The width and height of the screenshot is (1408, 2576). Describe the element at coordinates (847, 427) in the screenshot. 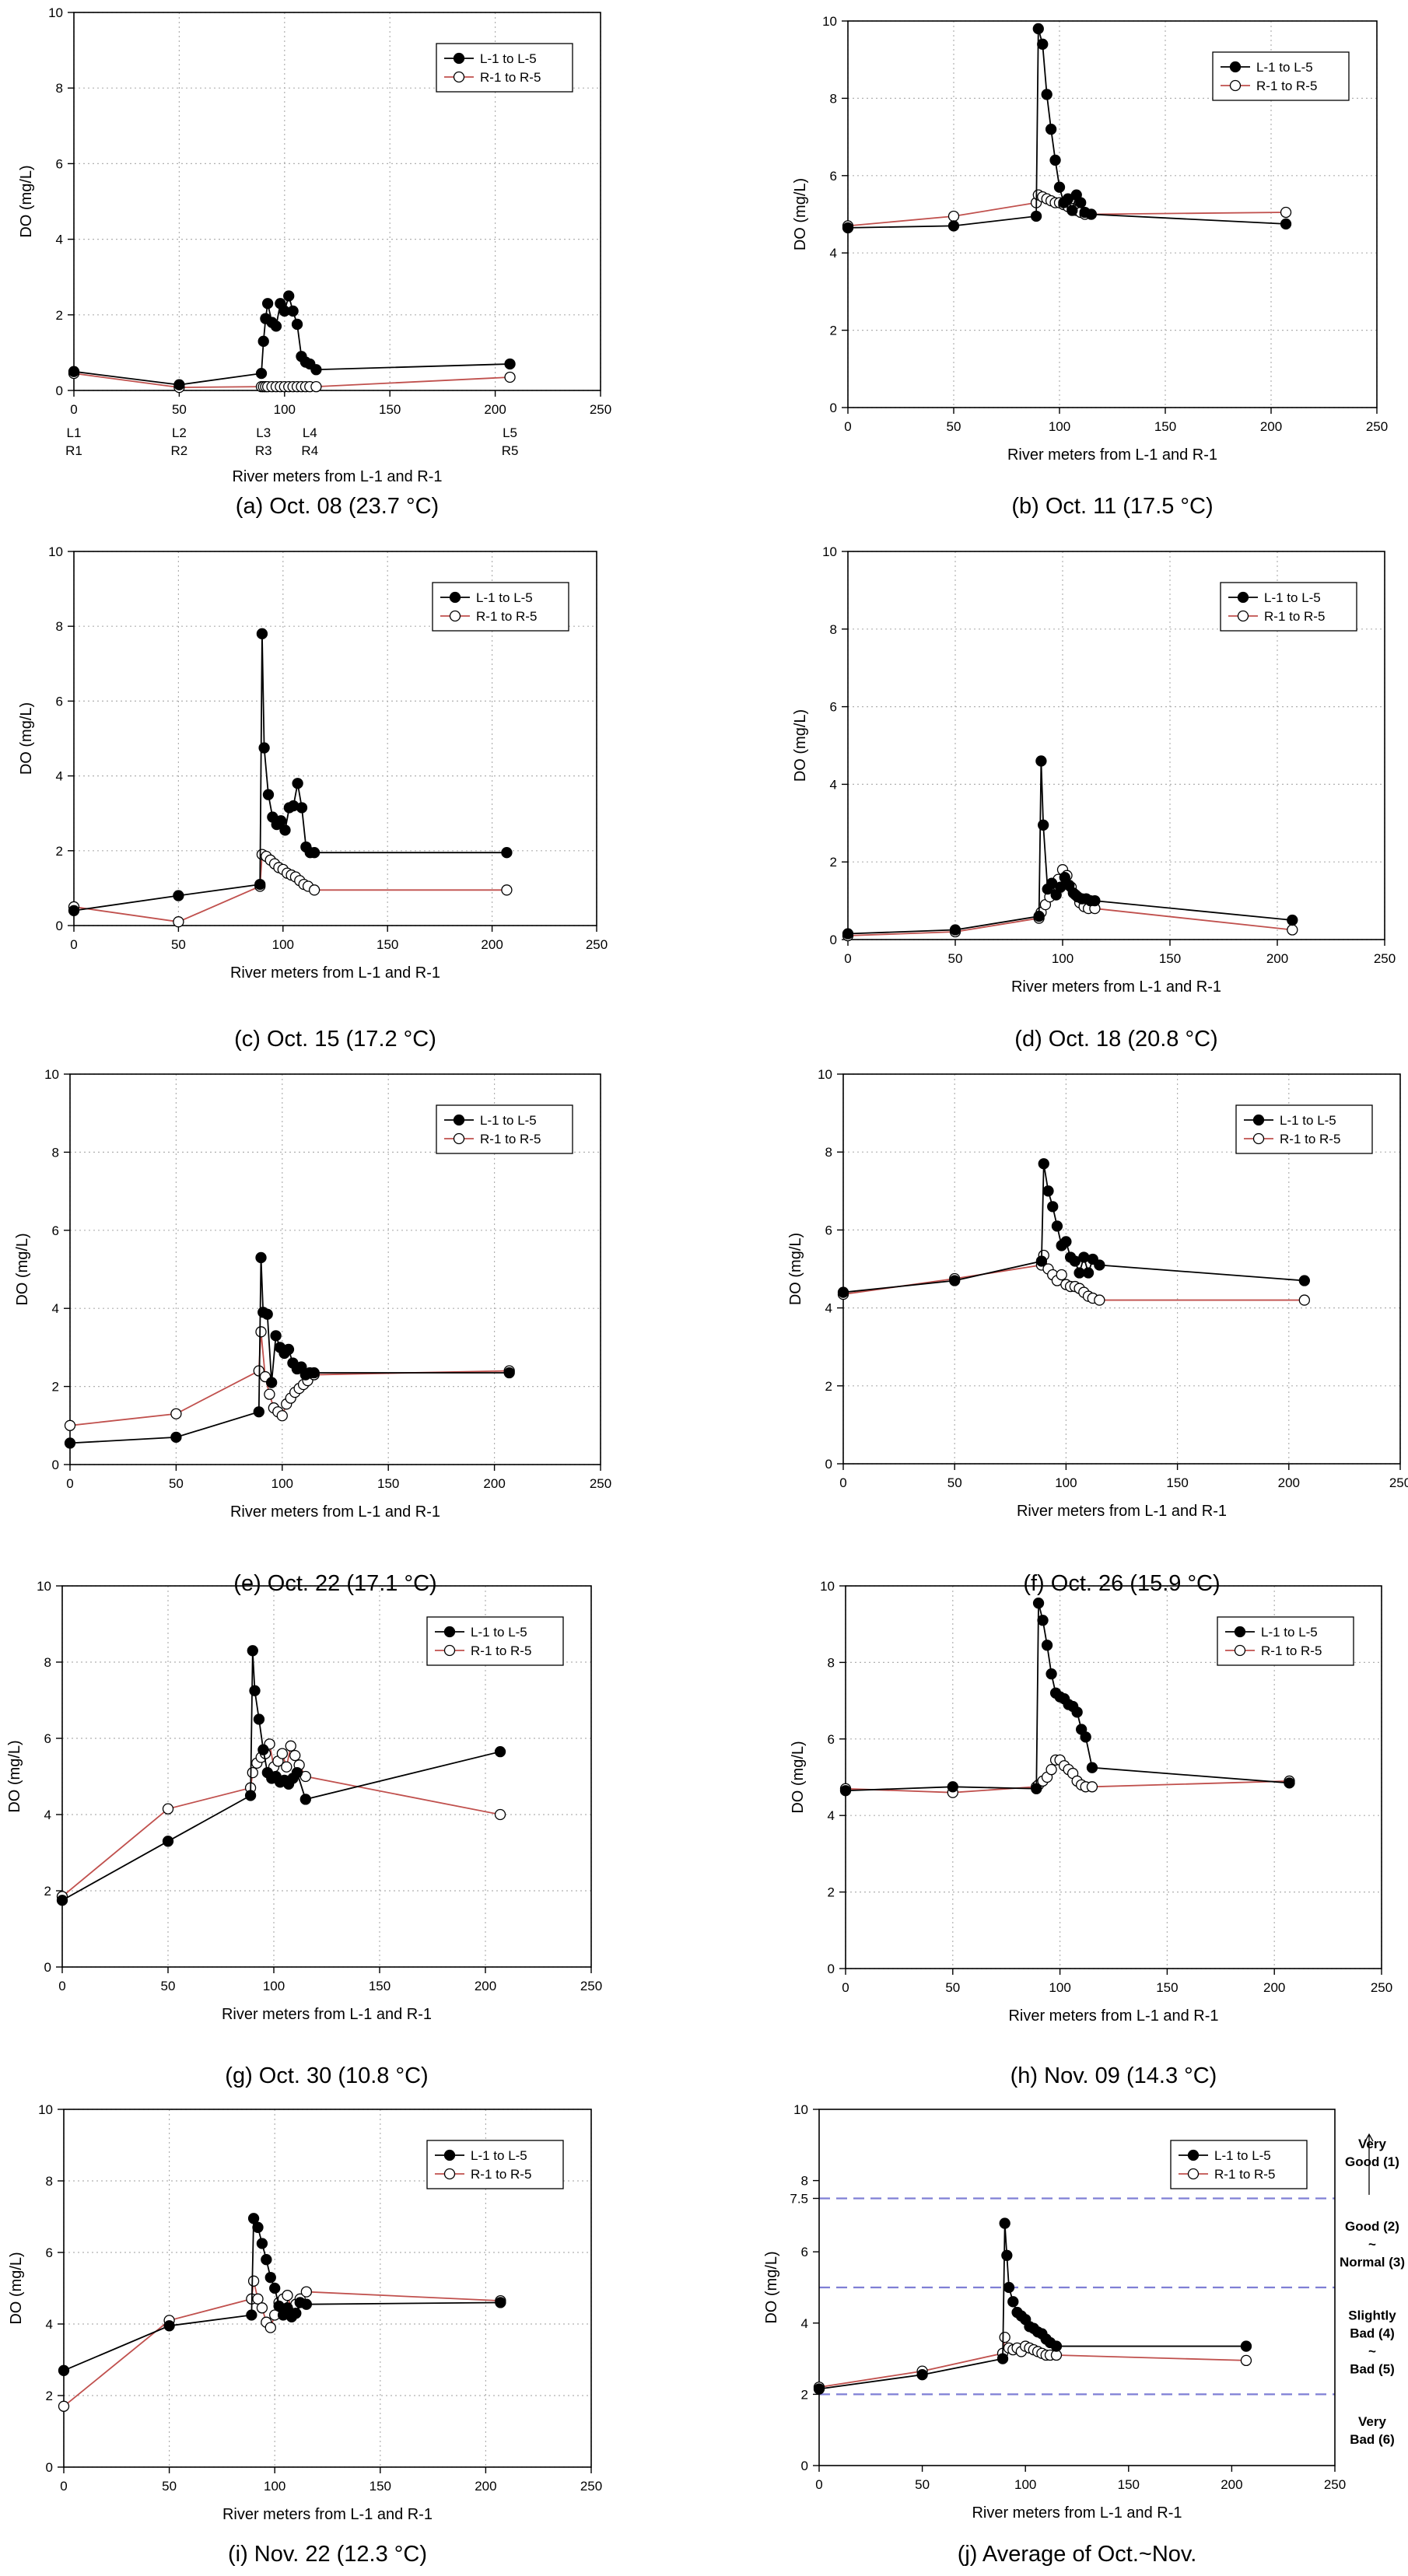

I see `x-tick-label: 0` at that location.